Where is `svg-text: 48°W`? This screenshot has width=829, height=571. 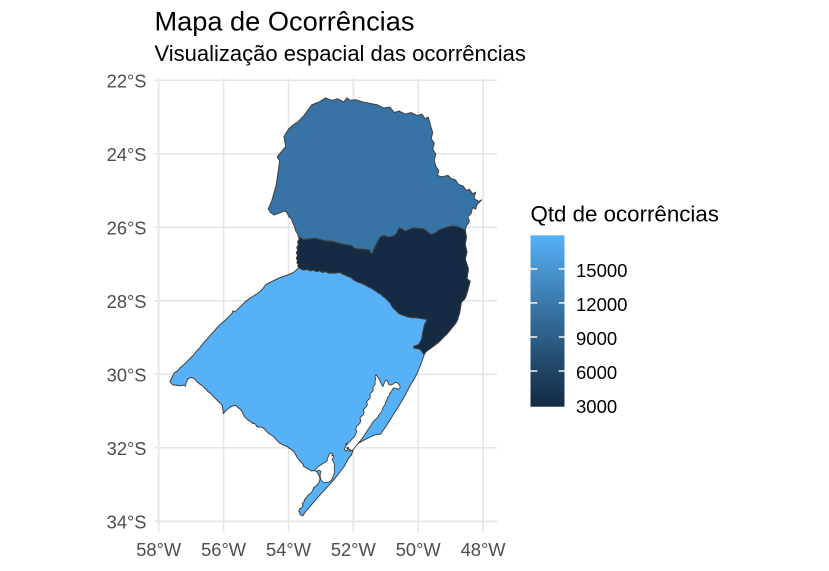 svg-text: 48°W is located at coordinates (484, 549).